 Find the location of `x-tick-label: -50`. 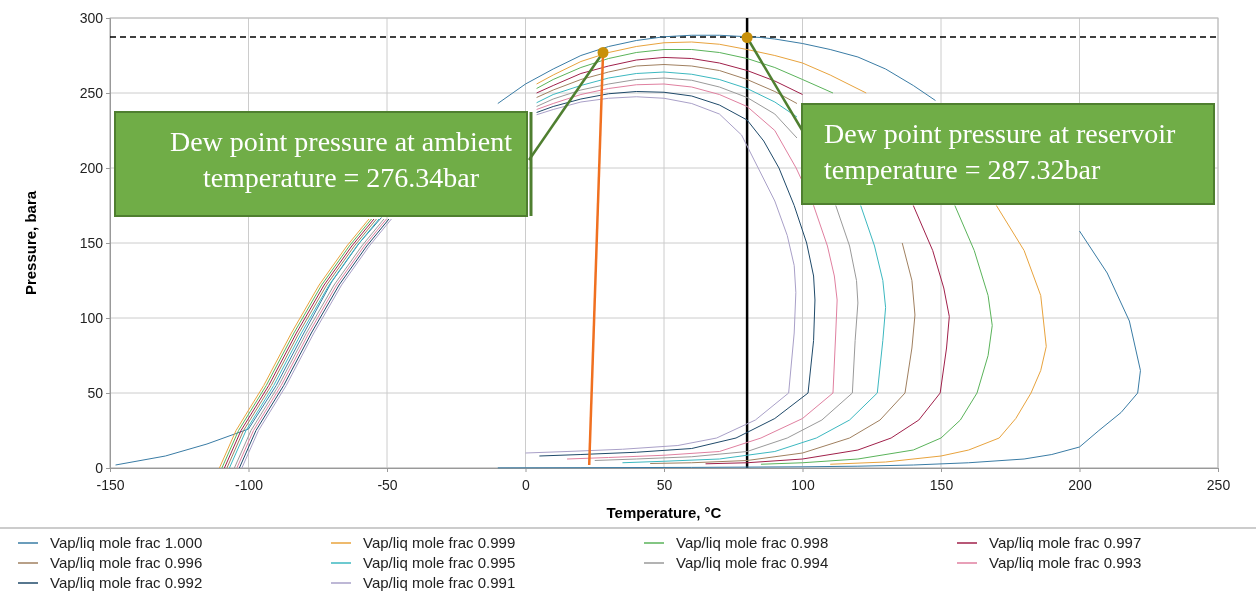

x-tick-label: -50 is located at coordinates (387, 485).